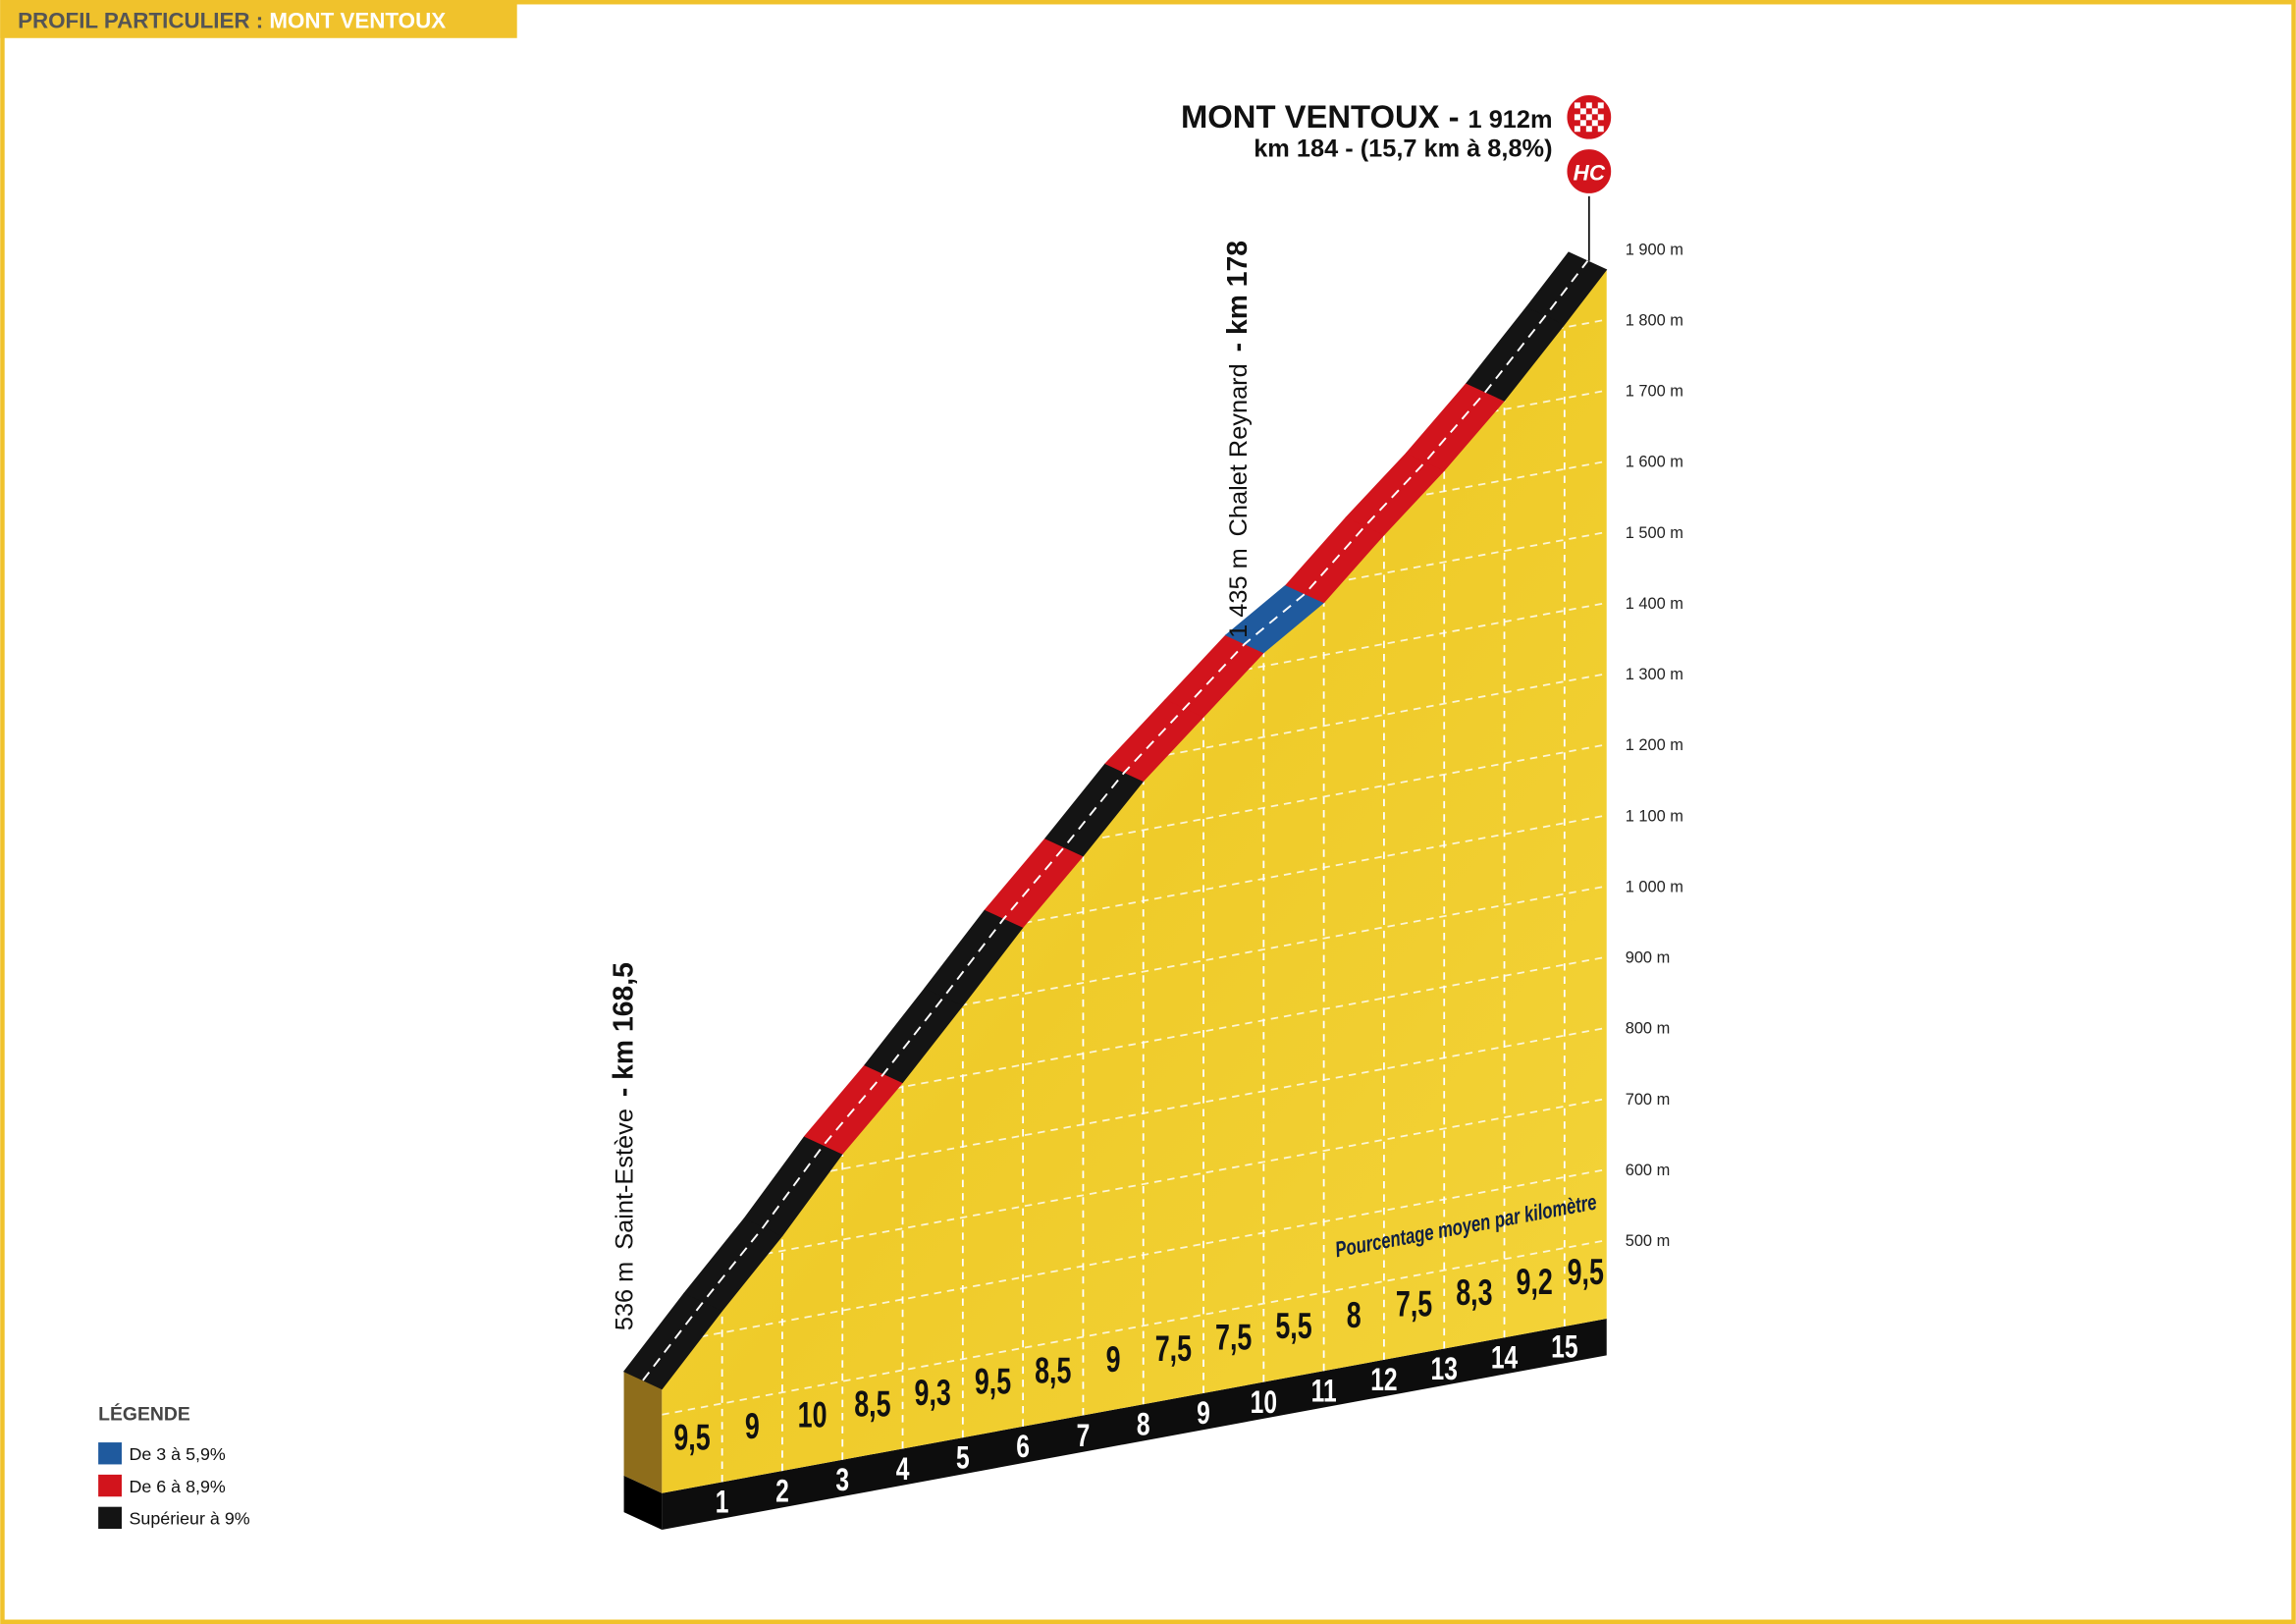  What do you see at coordinates (1239, 449) in the screenshot?
I see `waypoint-place: Chalet Reynard` at bounding box center [1239, 449].